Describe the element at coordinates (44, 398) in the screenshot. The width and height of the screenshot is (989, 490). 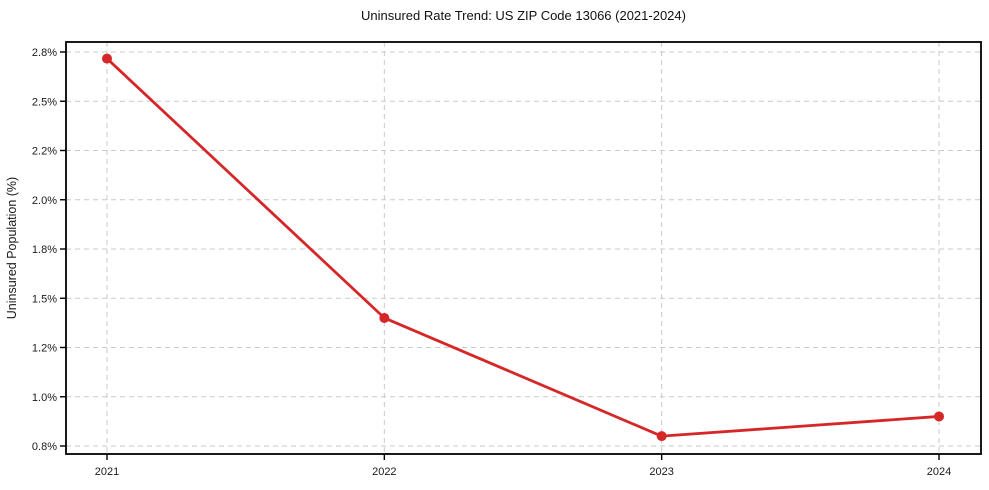
I see `y-tick-label: 1.0%` at that location.